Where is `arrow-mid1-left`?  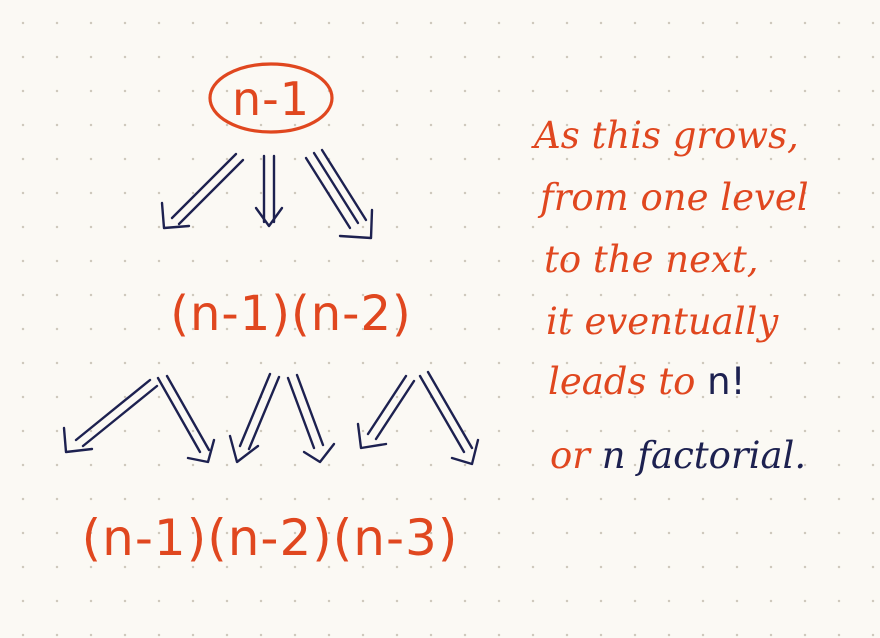
arrow-mid1-left is located at coordinates (110, 416).